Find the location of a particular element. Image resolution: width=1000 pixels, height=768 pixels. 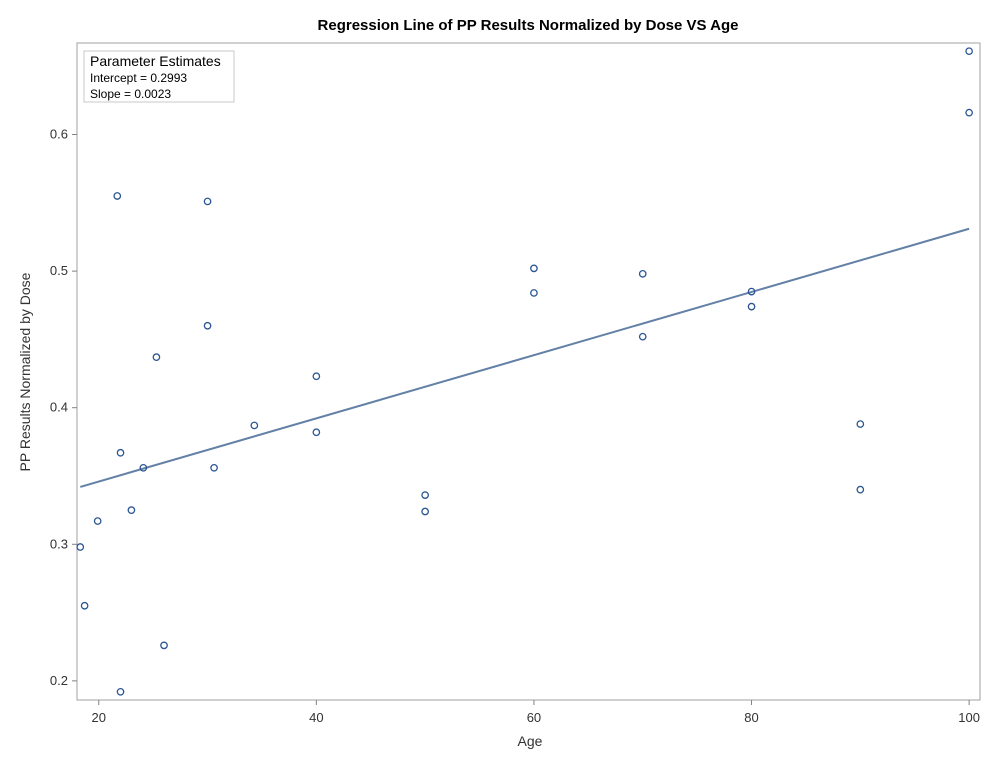

x-tick-label: 80 is located at coordinates (751, 717).